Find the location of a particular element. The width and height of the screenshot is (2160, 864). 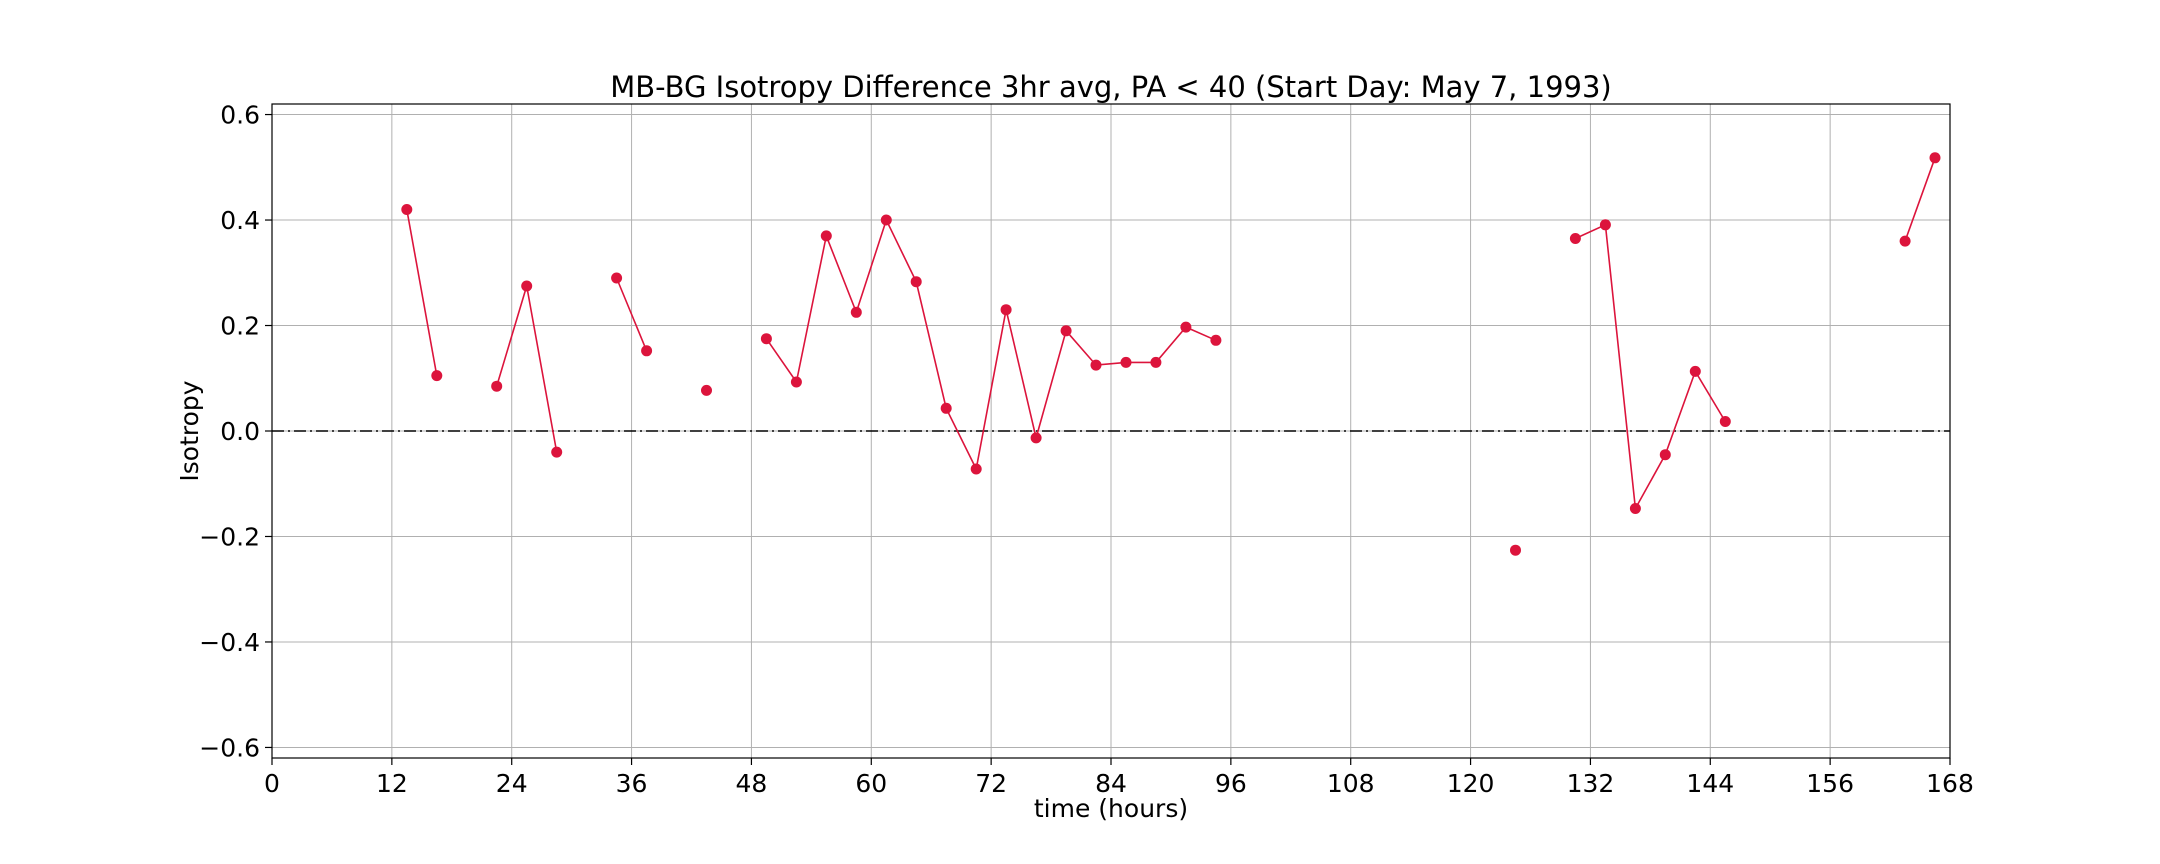

x-tick-label: 168 is located at coordinates (1950, 783).